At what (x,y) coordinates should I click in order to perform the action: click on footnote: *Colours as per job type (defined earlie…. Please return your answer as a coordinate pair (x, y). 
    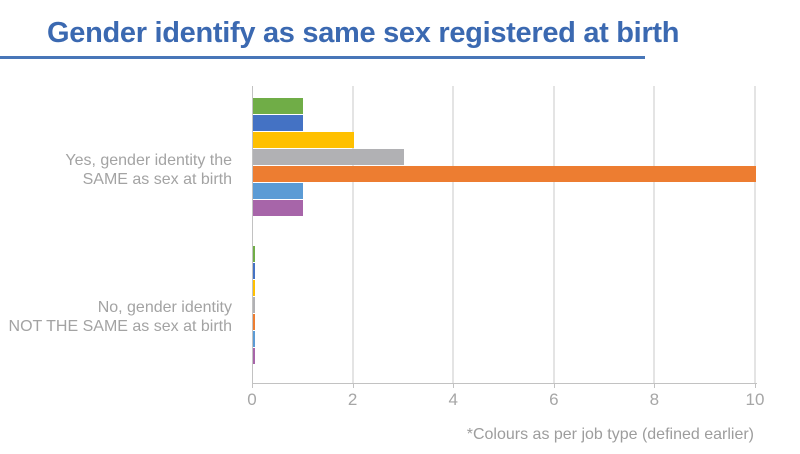
    Looking at the image, I should click on (610, 434).